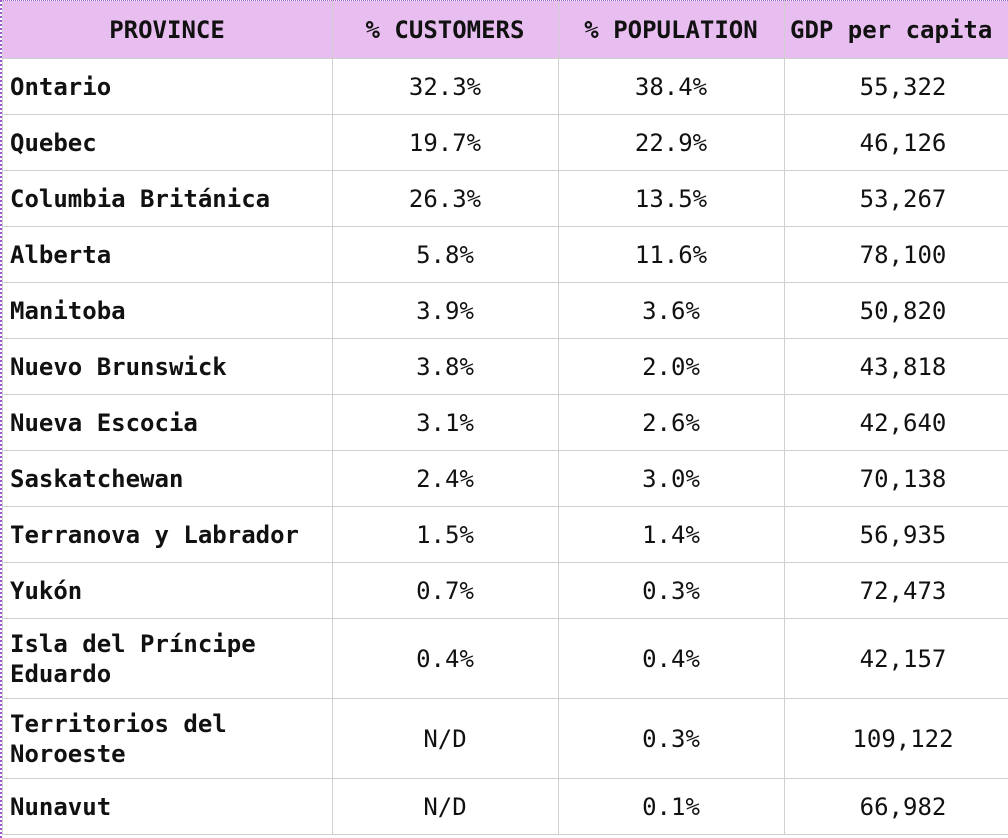 The image size is (1008, 838). What do you see at coordinates (167, 254) in the screenshot?
I see `province-cell: Alberta` at bounding box center [167, 254].